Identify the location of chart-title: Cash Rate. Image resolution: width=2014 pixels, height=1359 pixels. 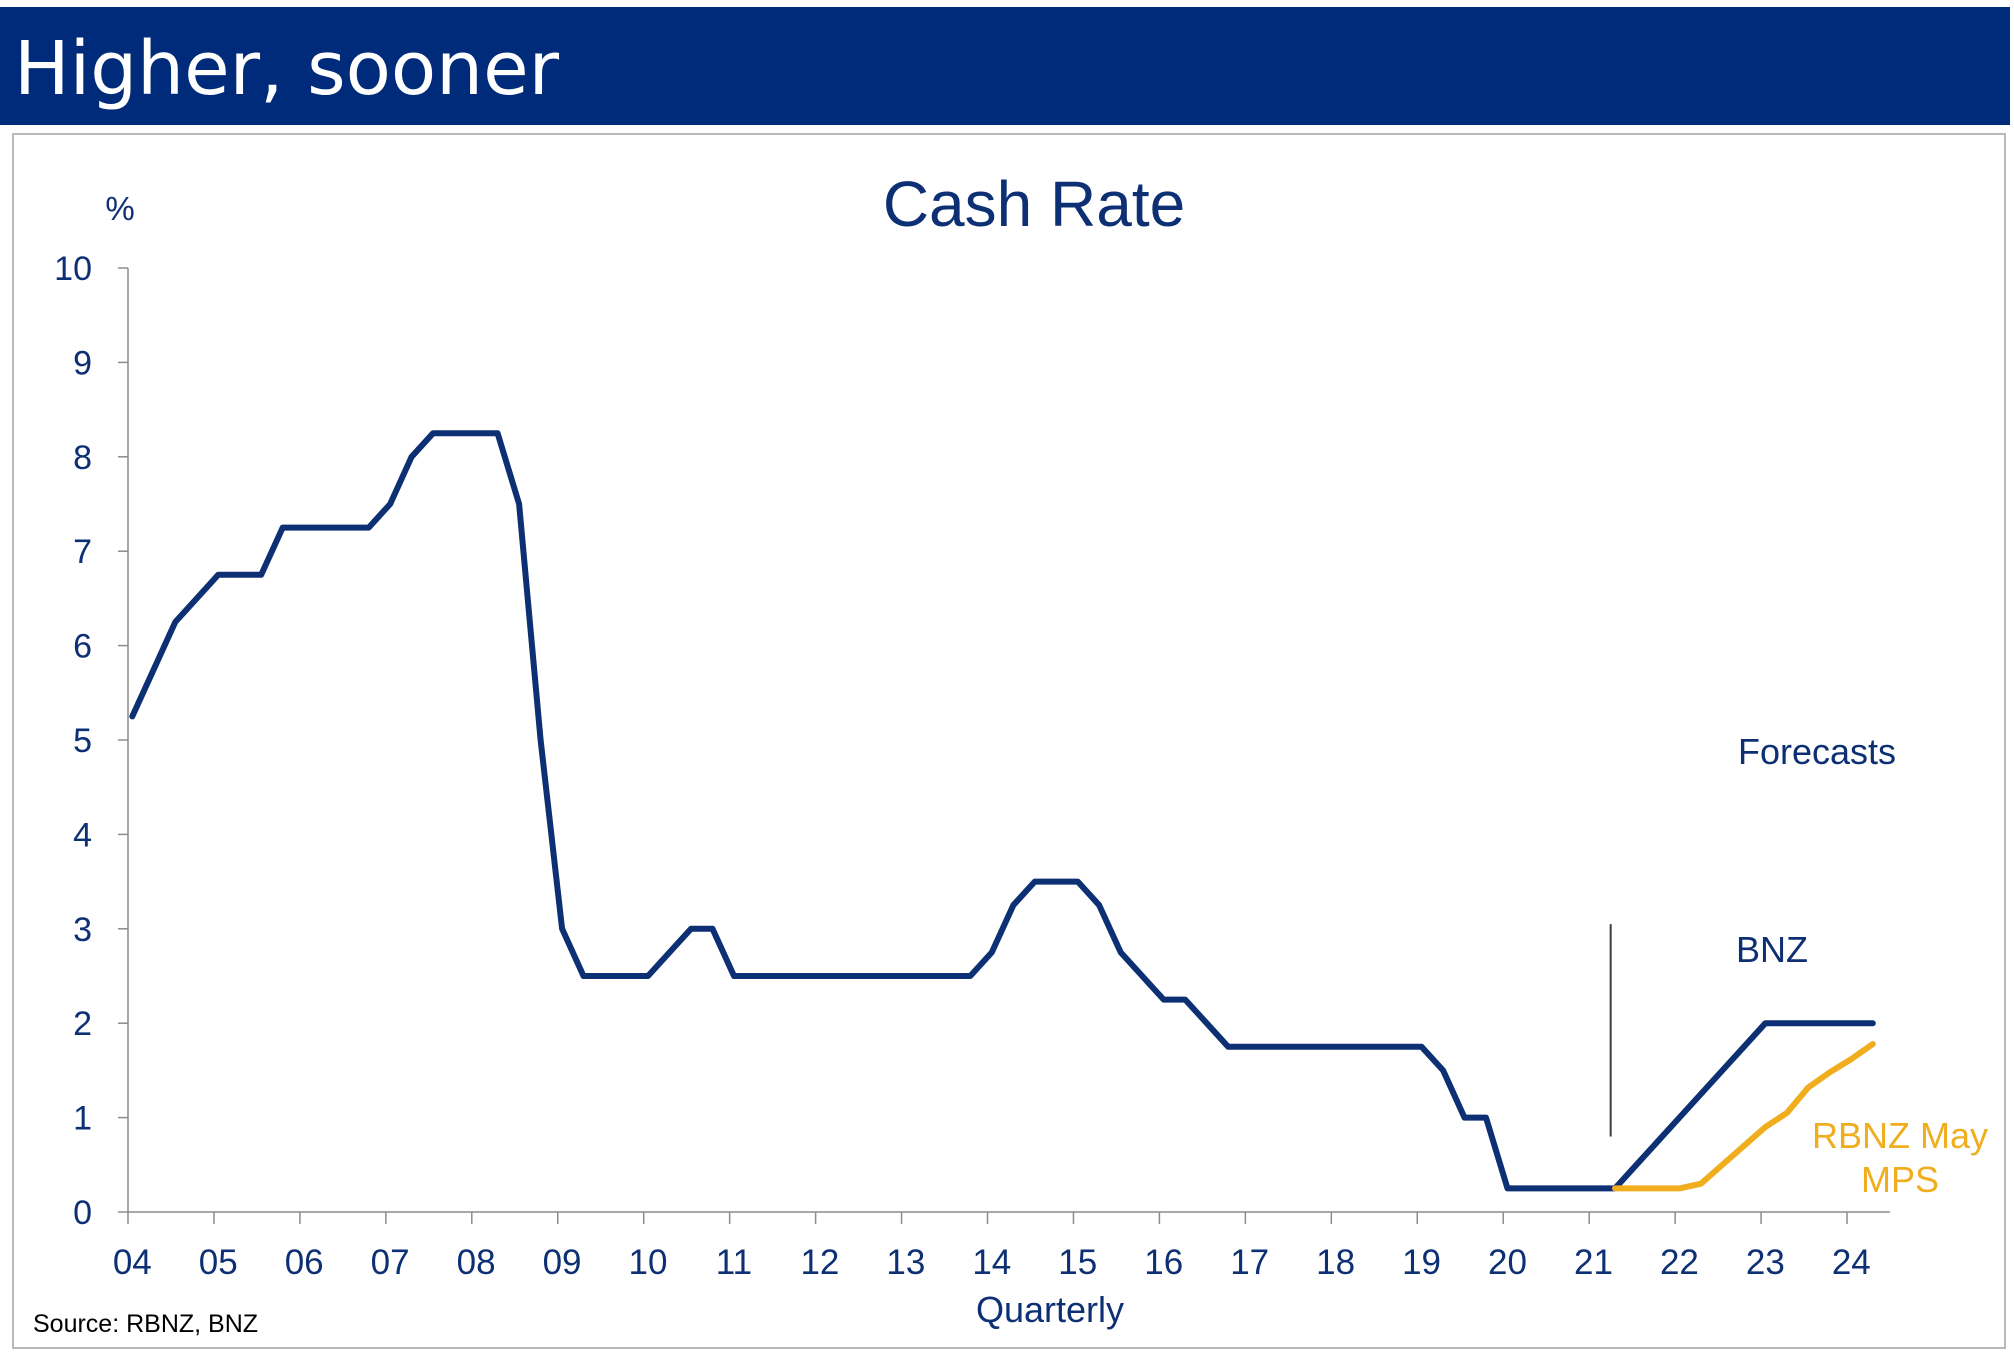
(1034, 204).